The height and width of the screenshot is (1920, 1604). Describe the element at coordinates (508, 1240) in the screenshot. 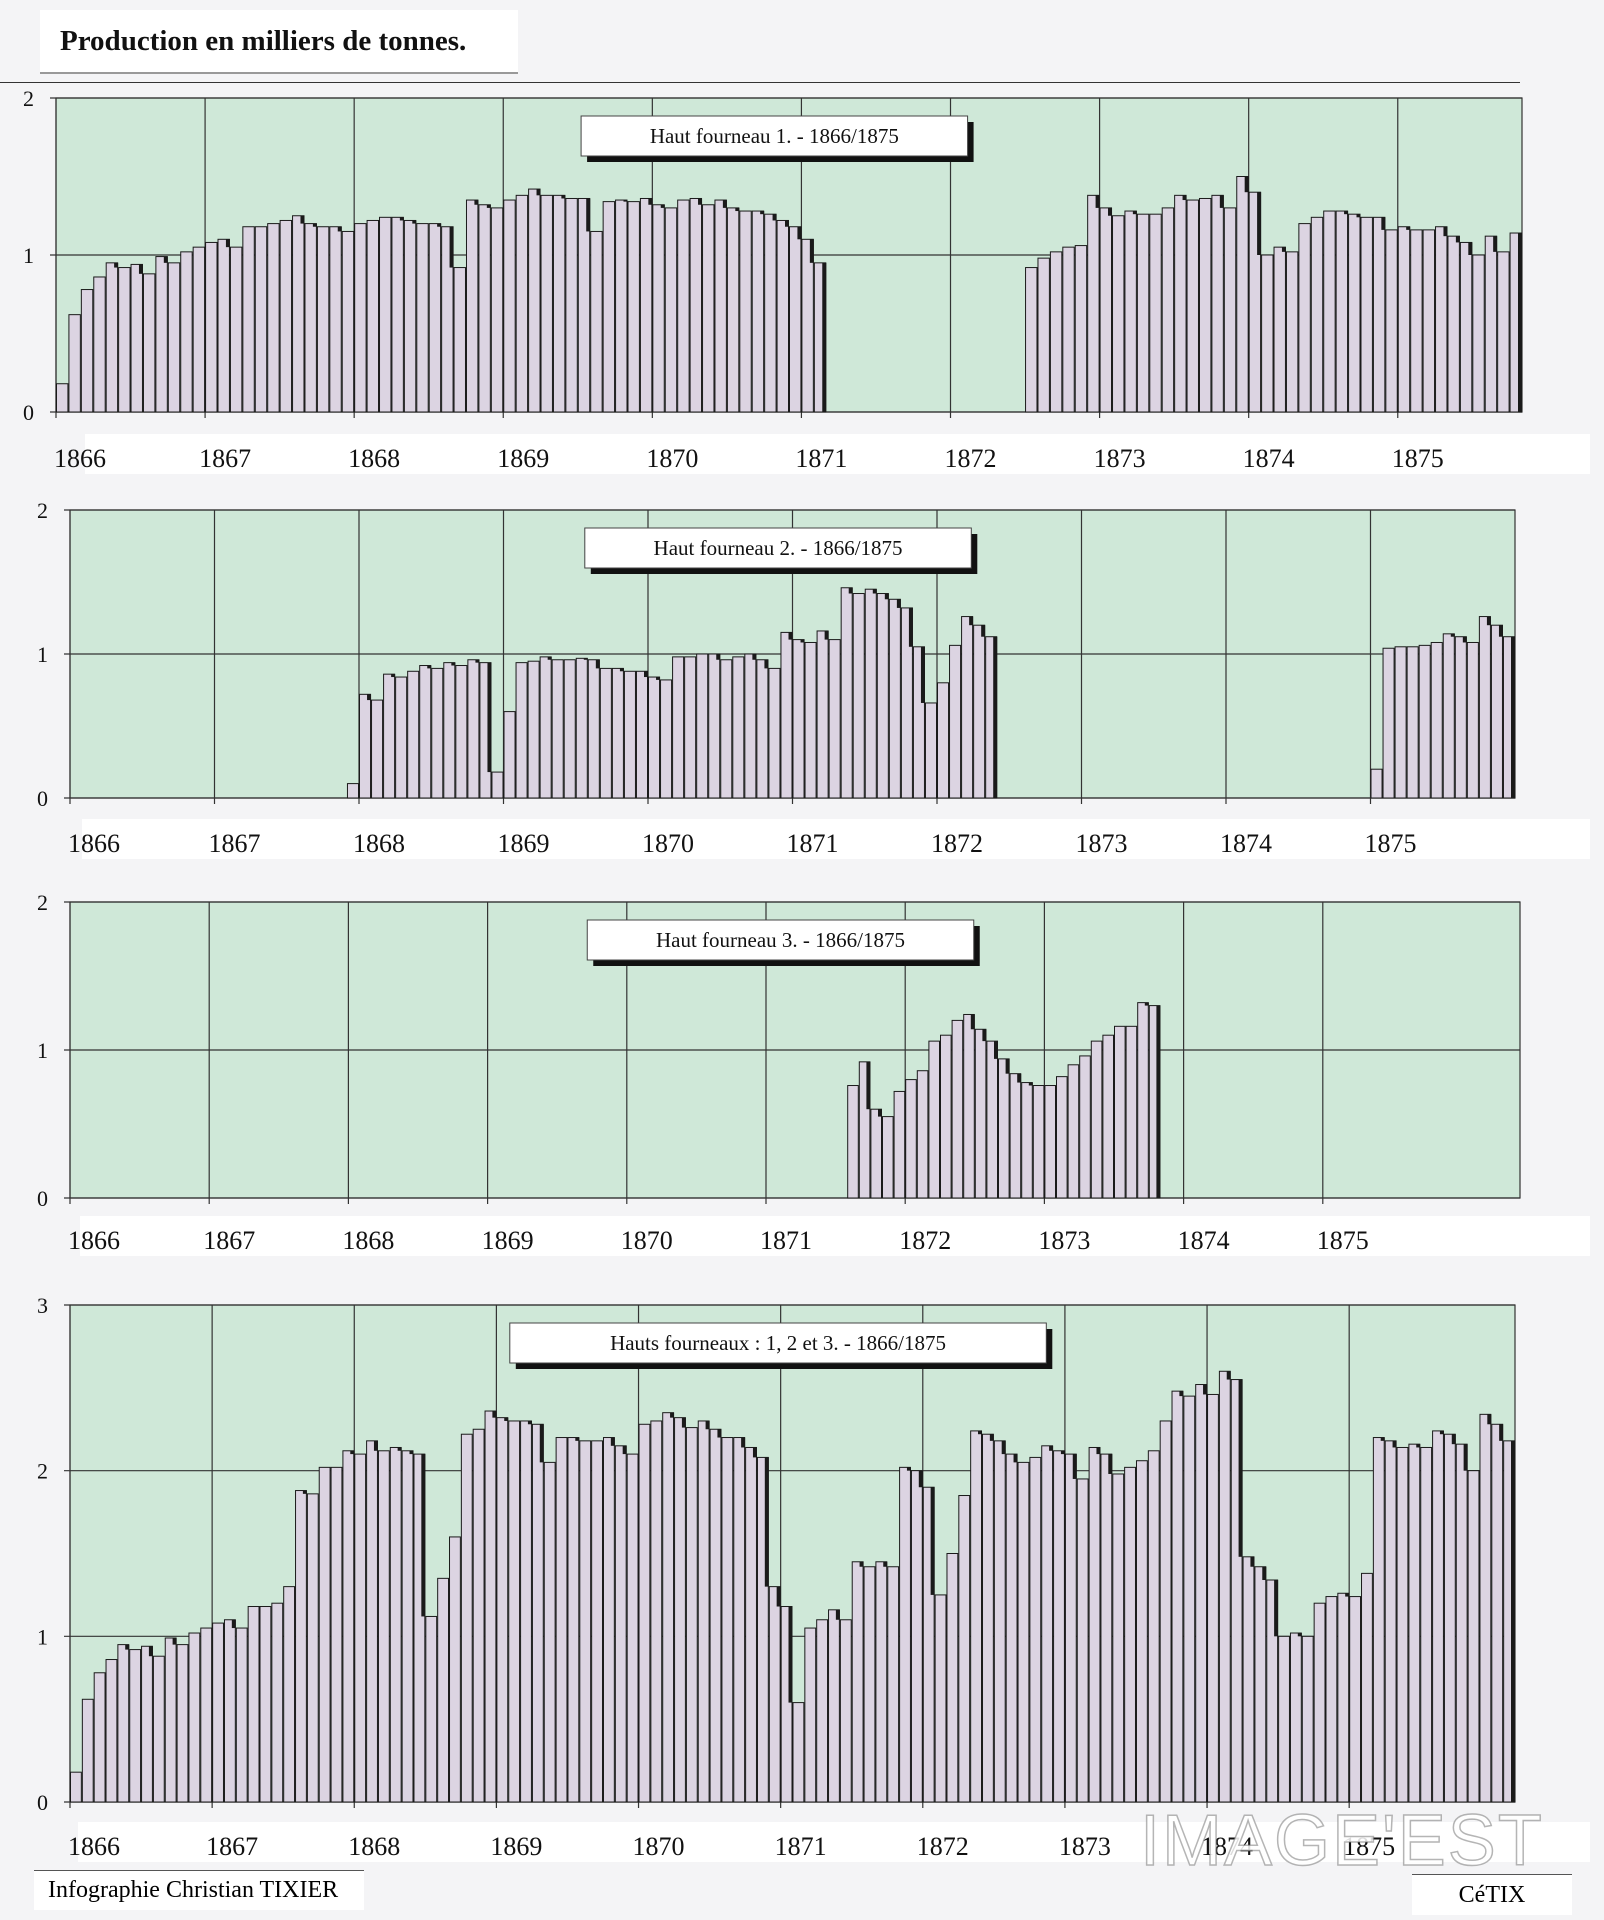

I see `x-tick-label: 1869` at that location.